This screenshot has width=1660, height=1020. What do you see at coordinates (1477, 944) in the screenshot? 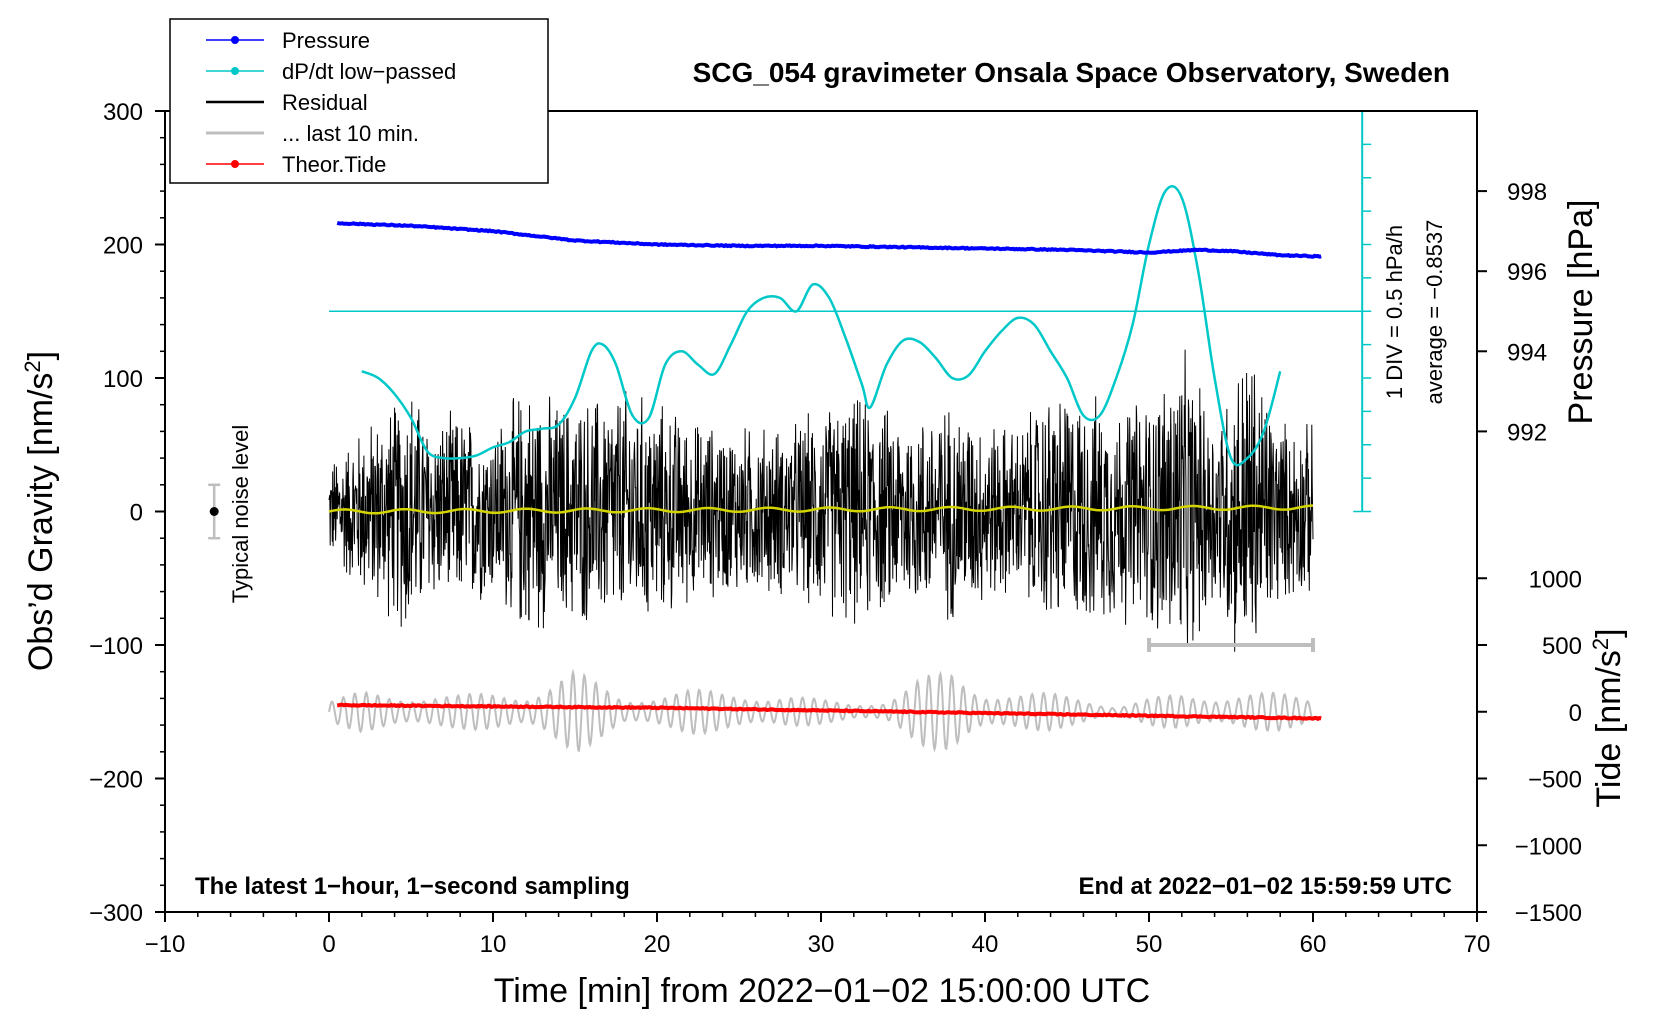
I see `x-tick-label: 70` at bounding box center [1477, 944].